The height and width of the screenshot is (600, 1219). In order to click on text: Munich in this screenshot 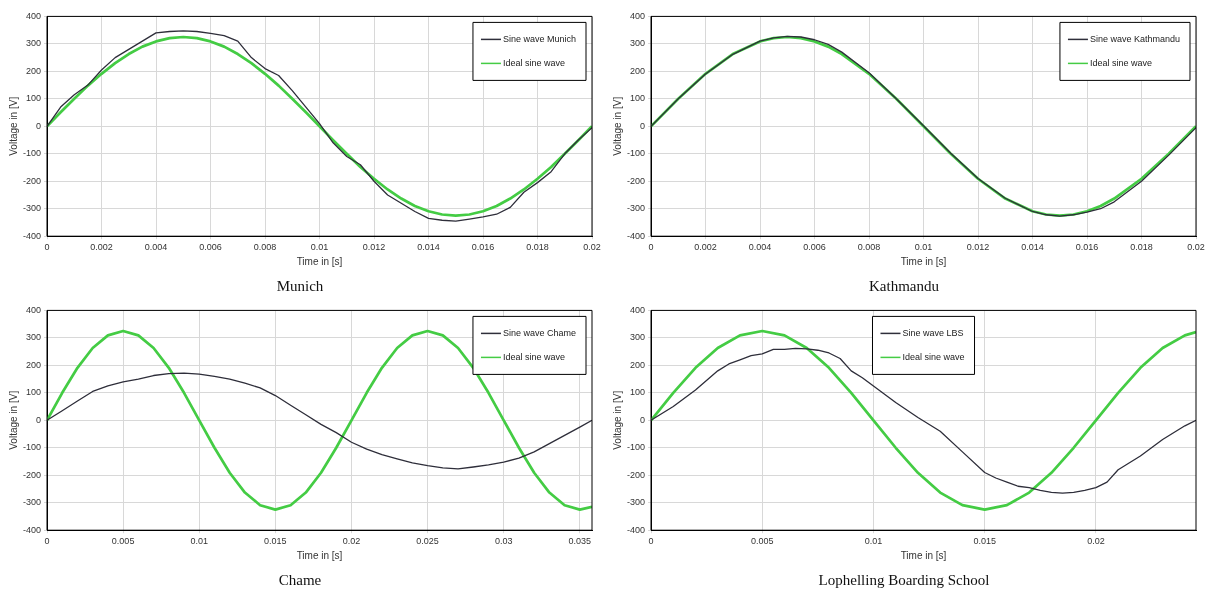, I will do `click(300, 285)`.